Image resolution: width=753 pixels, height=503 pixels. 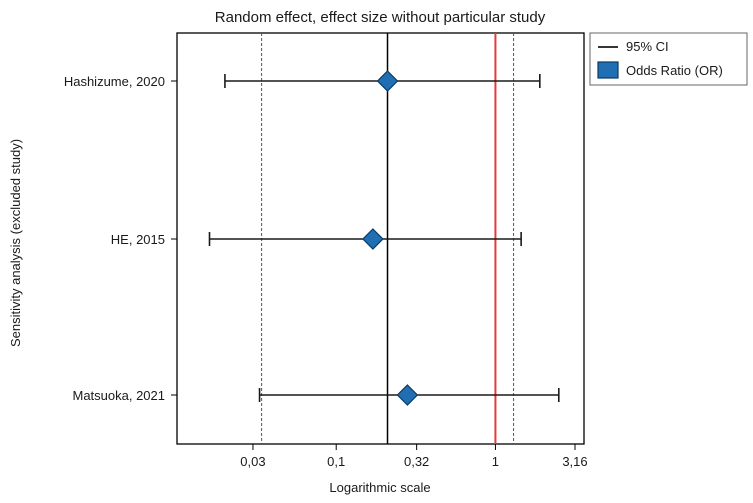 What do you see at coordinates (15, 243) in the screenshot?
I see `y-axis-label: Sensitivity analysis (excluded study)` at bounding box center [15, 243].